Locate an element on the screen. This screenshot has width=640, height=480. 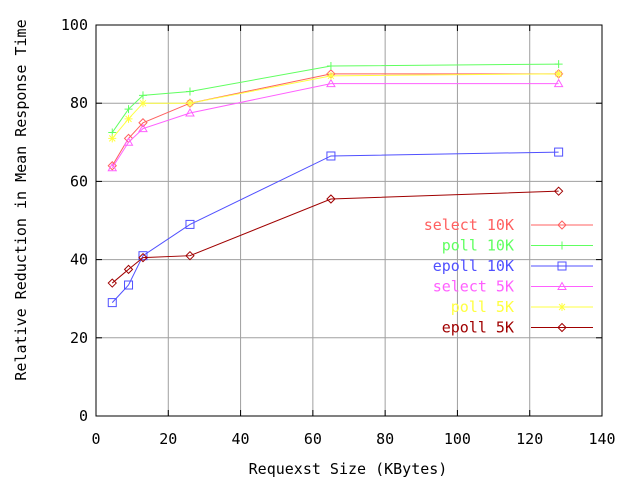
legend-label: epoll 10K is located at coordinates (473, 266).